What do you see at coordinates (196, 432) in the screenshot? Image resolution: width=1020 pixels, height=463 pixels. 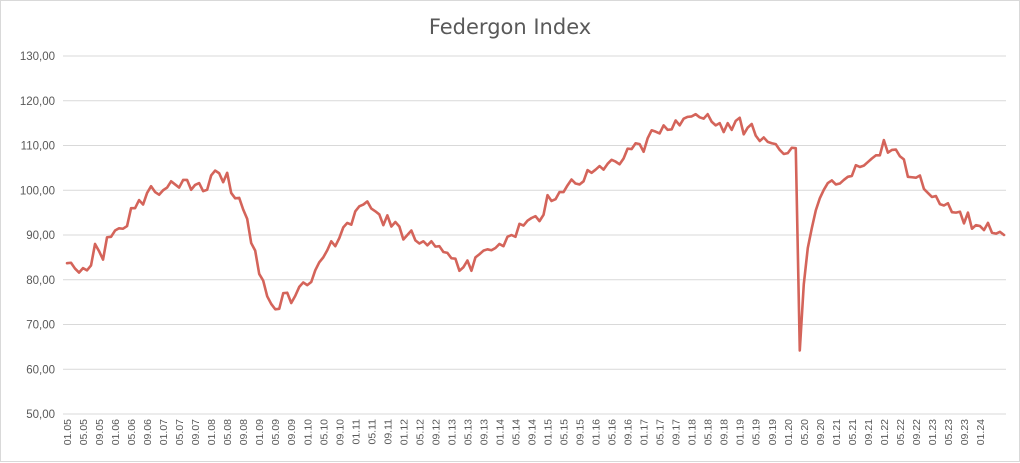 I see `x-tick-label: 09.07` at bounding box center [196, 432].